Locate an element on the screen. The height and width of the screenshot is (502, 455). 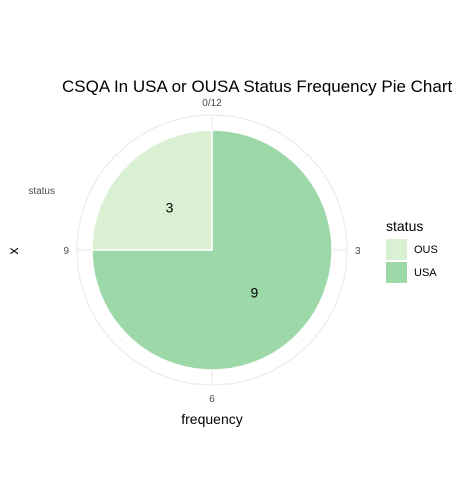
legend-label-ous: OUS is located at coordinates (426, 250).